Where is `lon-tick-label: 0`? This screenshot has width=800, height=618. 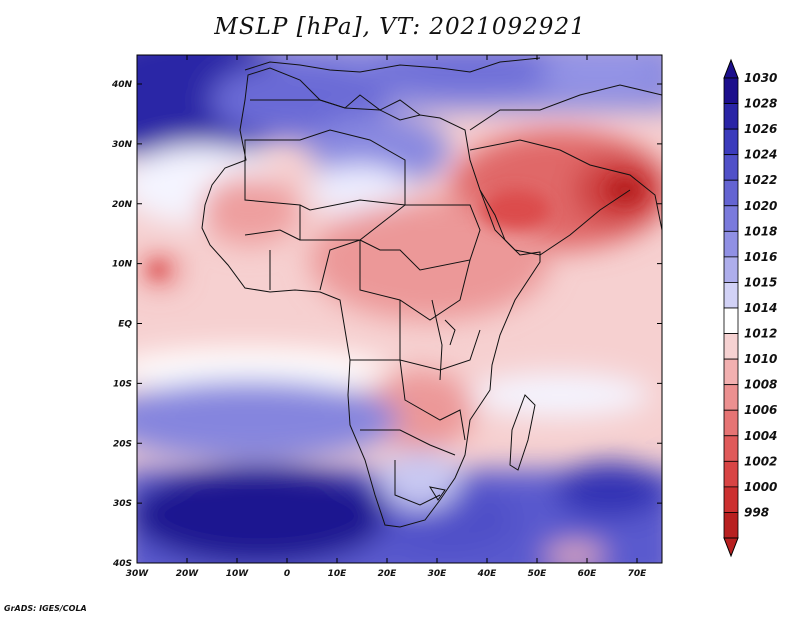 lon-tick-label: 0 is located at coordinates (287, 574).